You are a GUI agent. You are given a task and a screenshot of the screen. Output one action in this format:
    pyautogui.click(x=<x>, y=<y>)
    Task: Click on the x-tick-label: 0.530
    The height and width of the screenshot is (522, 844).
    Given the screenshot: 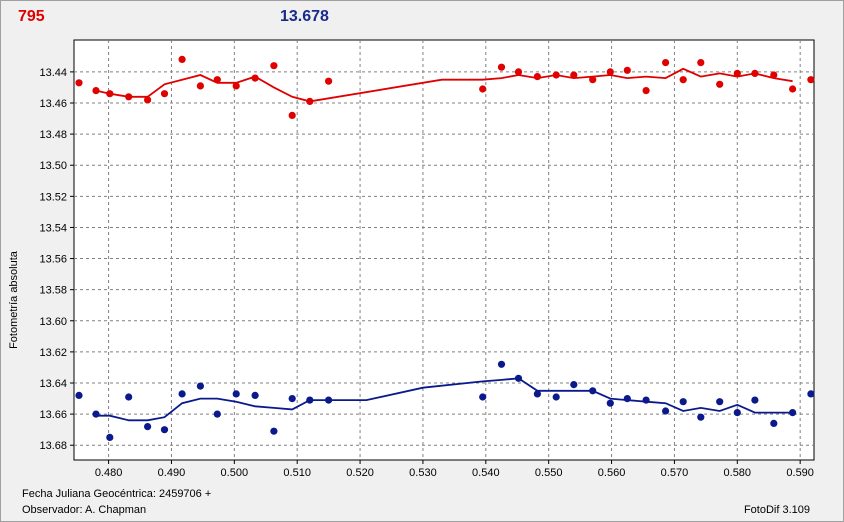 What is the action you would take?
    pyautogui.click(x=423, y=473)
    